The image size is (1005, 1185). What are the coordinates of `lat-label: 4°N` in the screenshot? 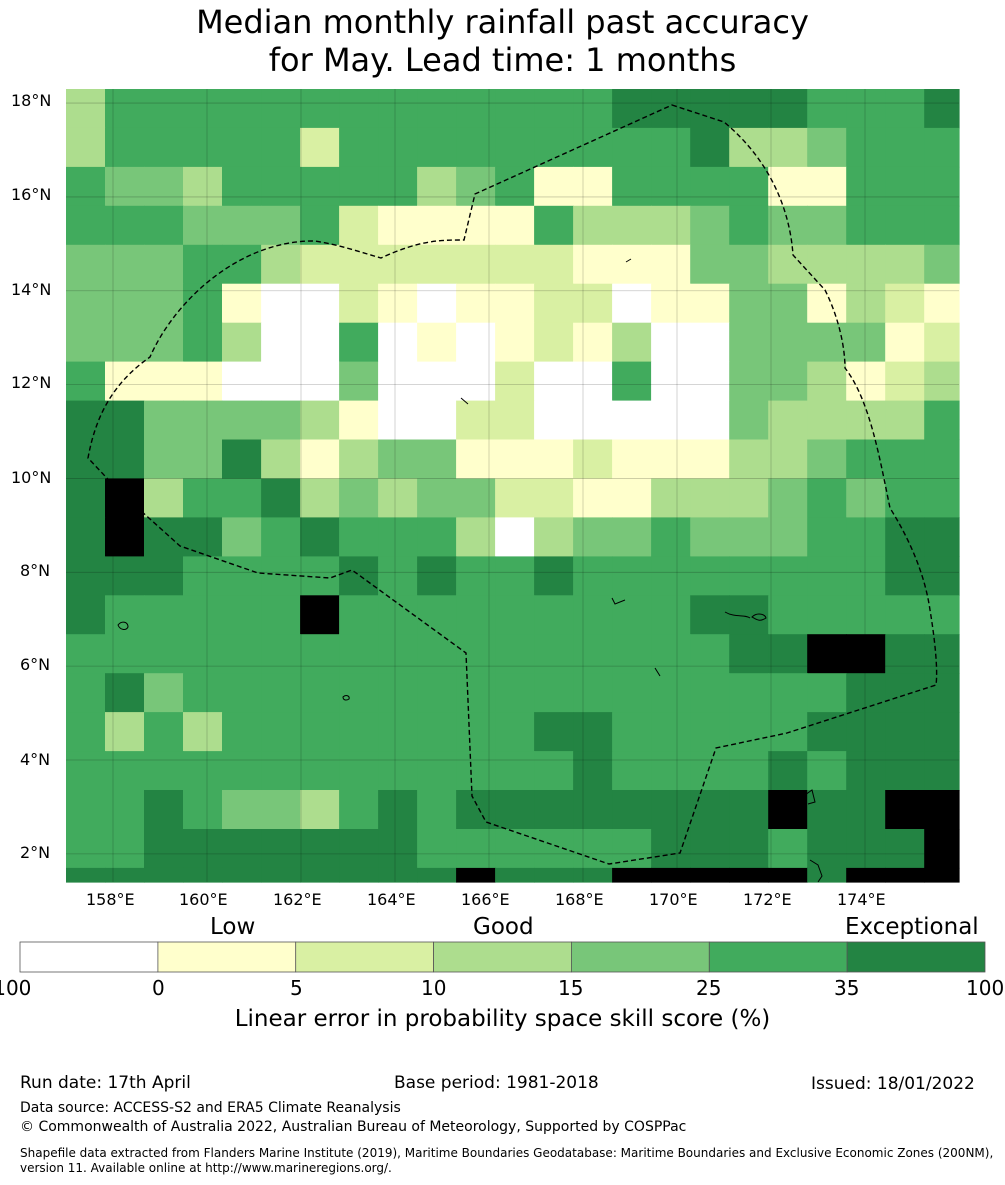 It's located at (35, 759).